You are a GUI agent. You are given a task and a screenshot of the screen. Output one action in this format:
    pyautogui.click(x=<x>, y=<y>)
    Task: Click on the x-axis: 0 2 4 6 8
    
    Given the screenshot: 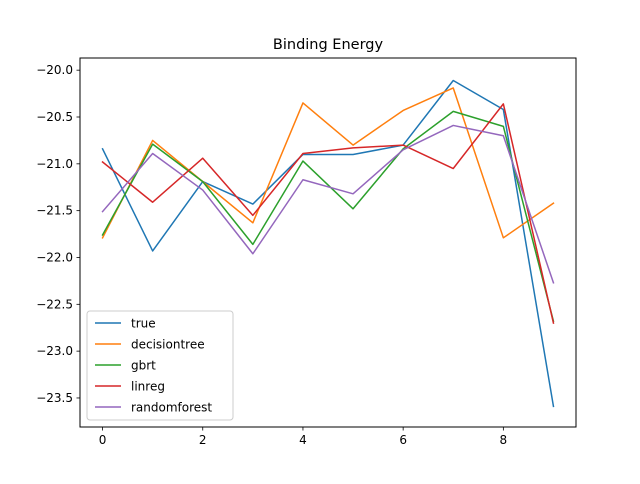 What is the action you would take?
    pyautogui.click(x=303, y=437)
    